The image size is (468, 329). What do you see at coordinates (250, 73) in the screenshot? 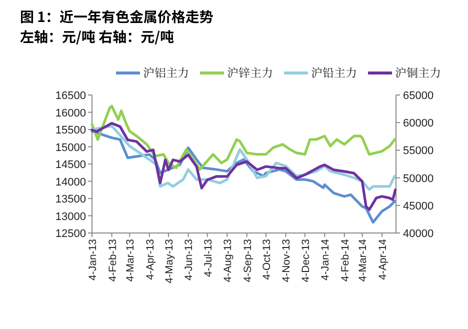
I see `legend-label: 沪锌主力` at bounding box center [250, 73].